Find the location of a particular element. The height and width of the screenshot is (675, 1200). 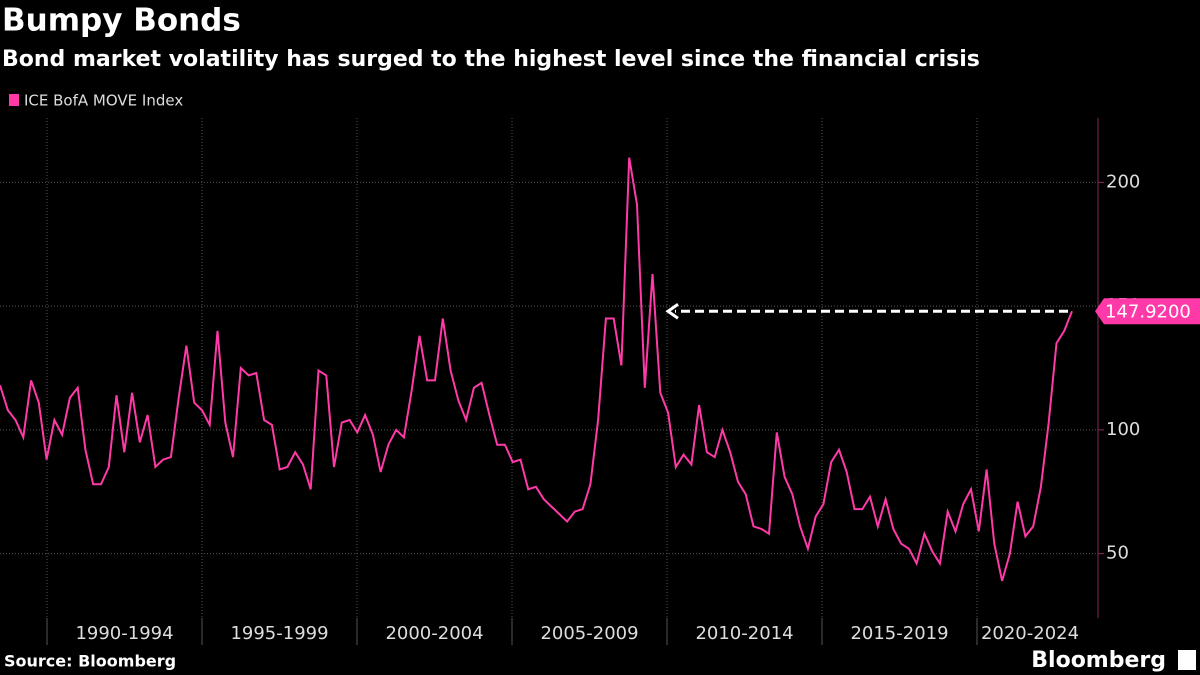

brand-icon is located at coordinates (1187, 660).